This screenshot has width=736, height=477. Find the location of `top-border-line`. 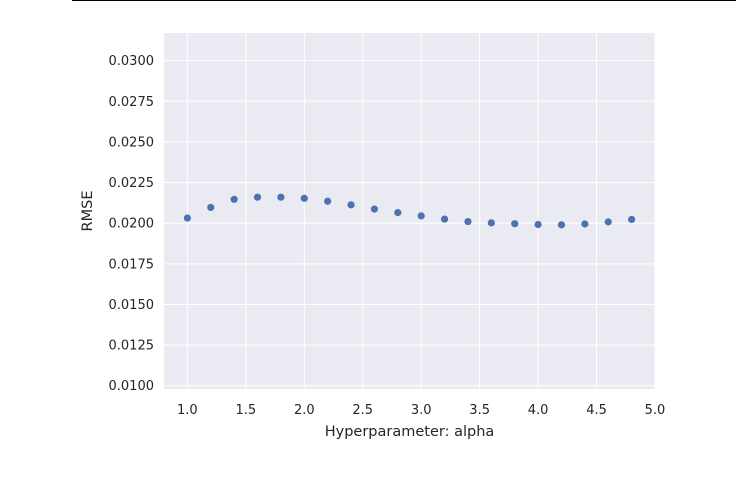

top-border-line is located at coordinates (404, 0).